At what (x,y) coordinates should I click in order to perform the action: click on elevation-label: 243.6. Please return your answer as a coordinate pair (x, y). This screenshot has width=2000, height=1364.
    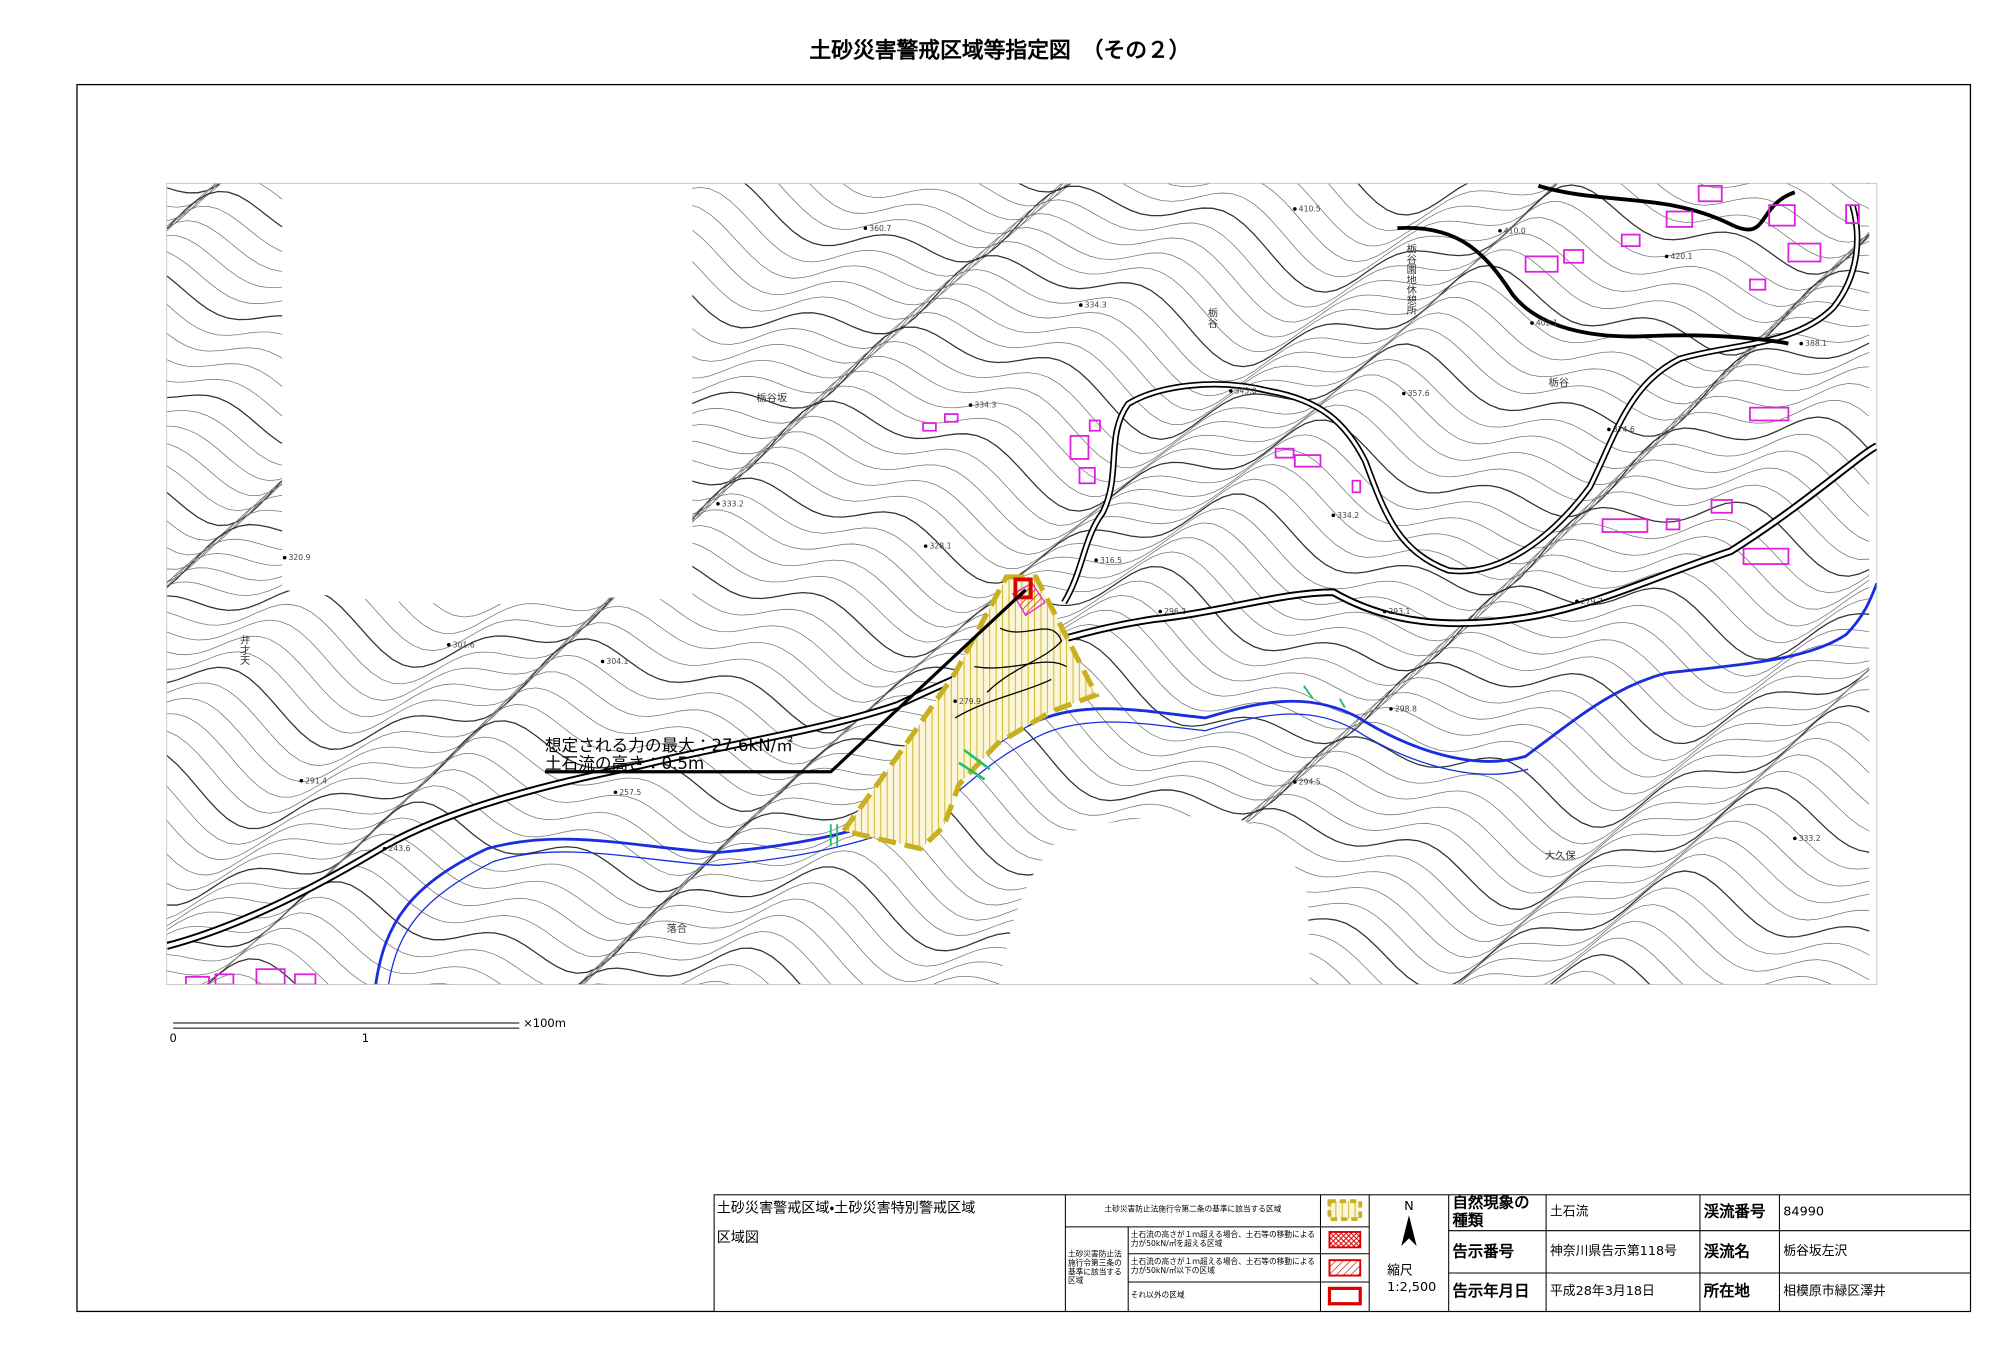
    Looking at the image, I should click on (400, 848).